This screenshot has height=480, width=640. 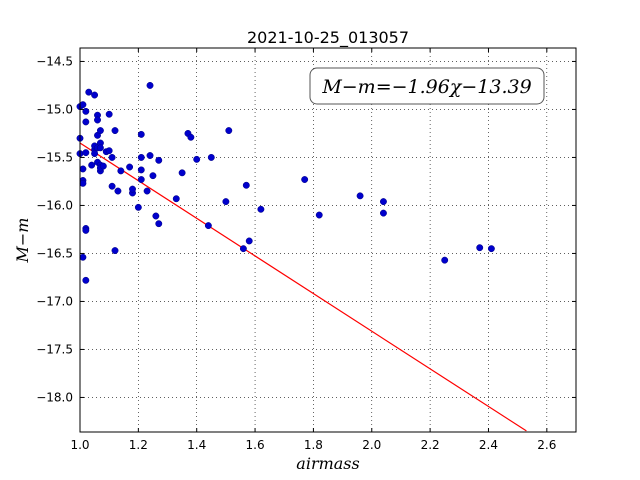 I want to click on y-tick-label: −17.0, so click(x=54, y=301).